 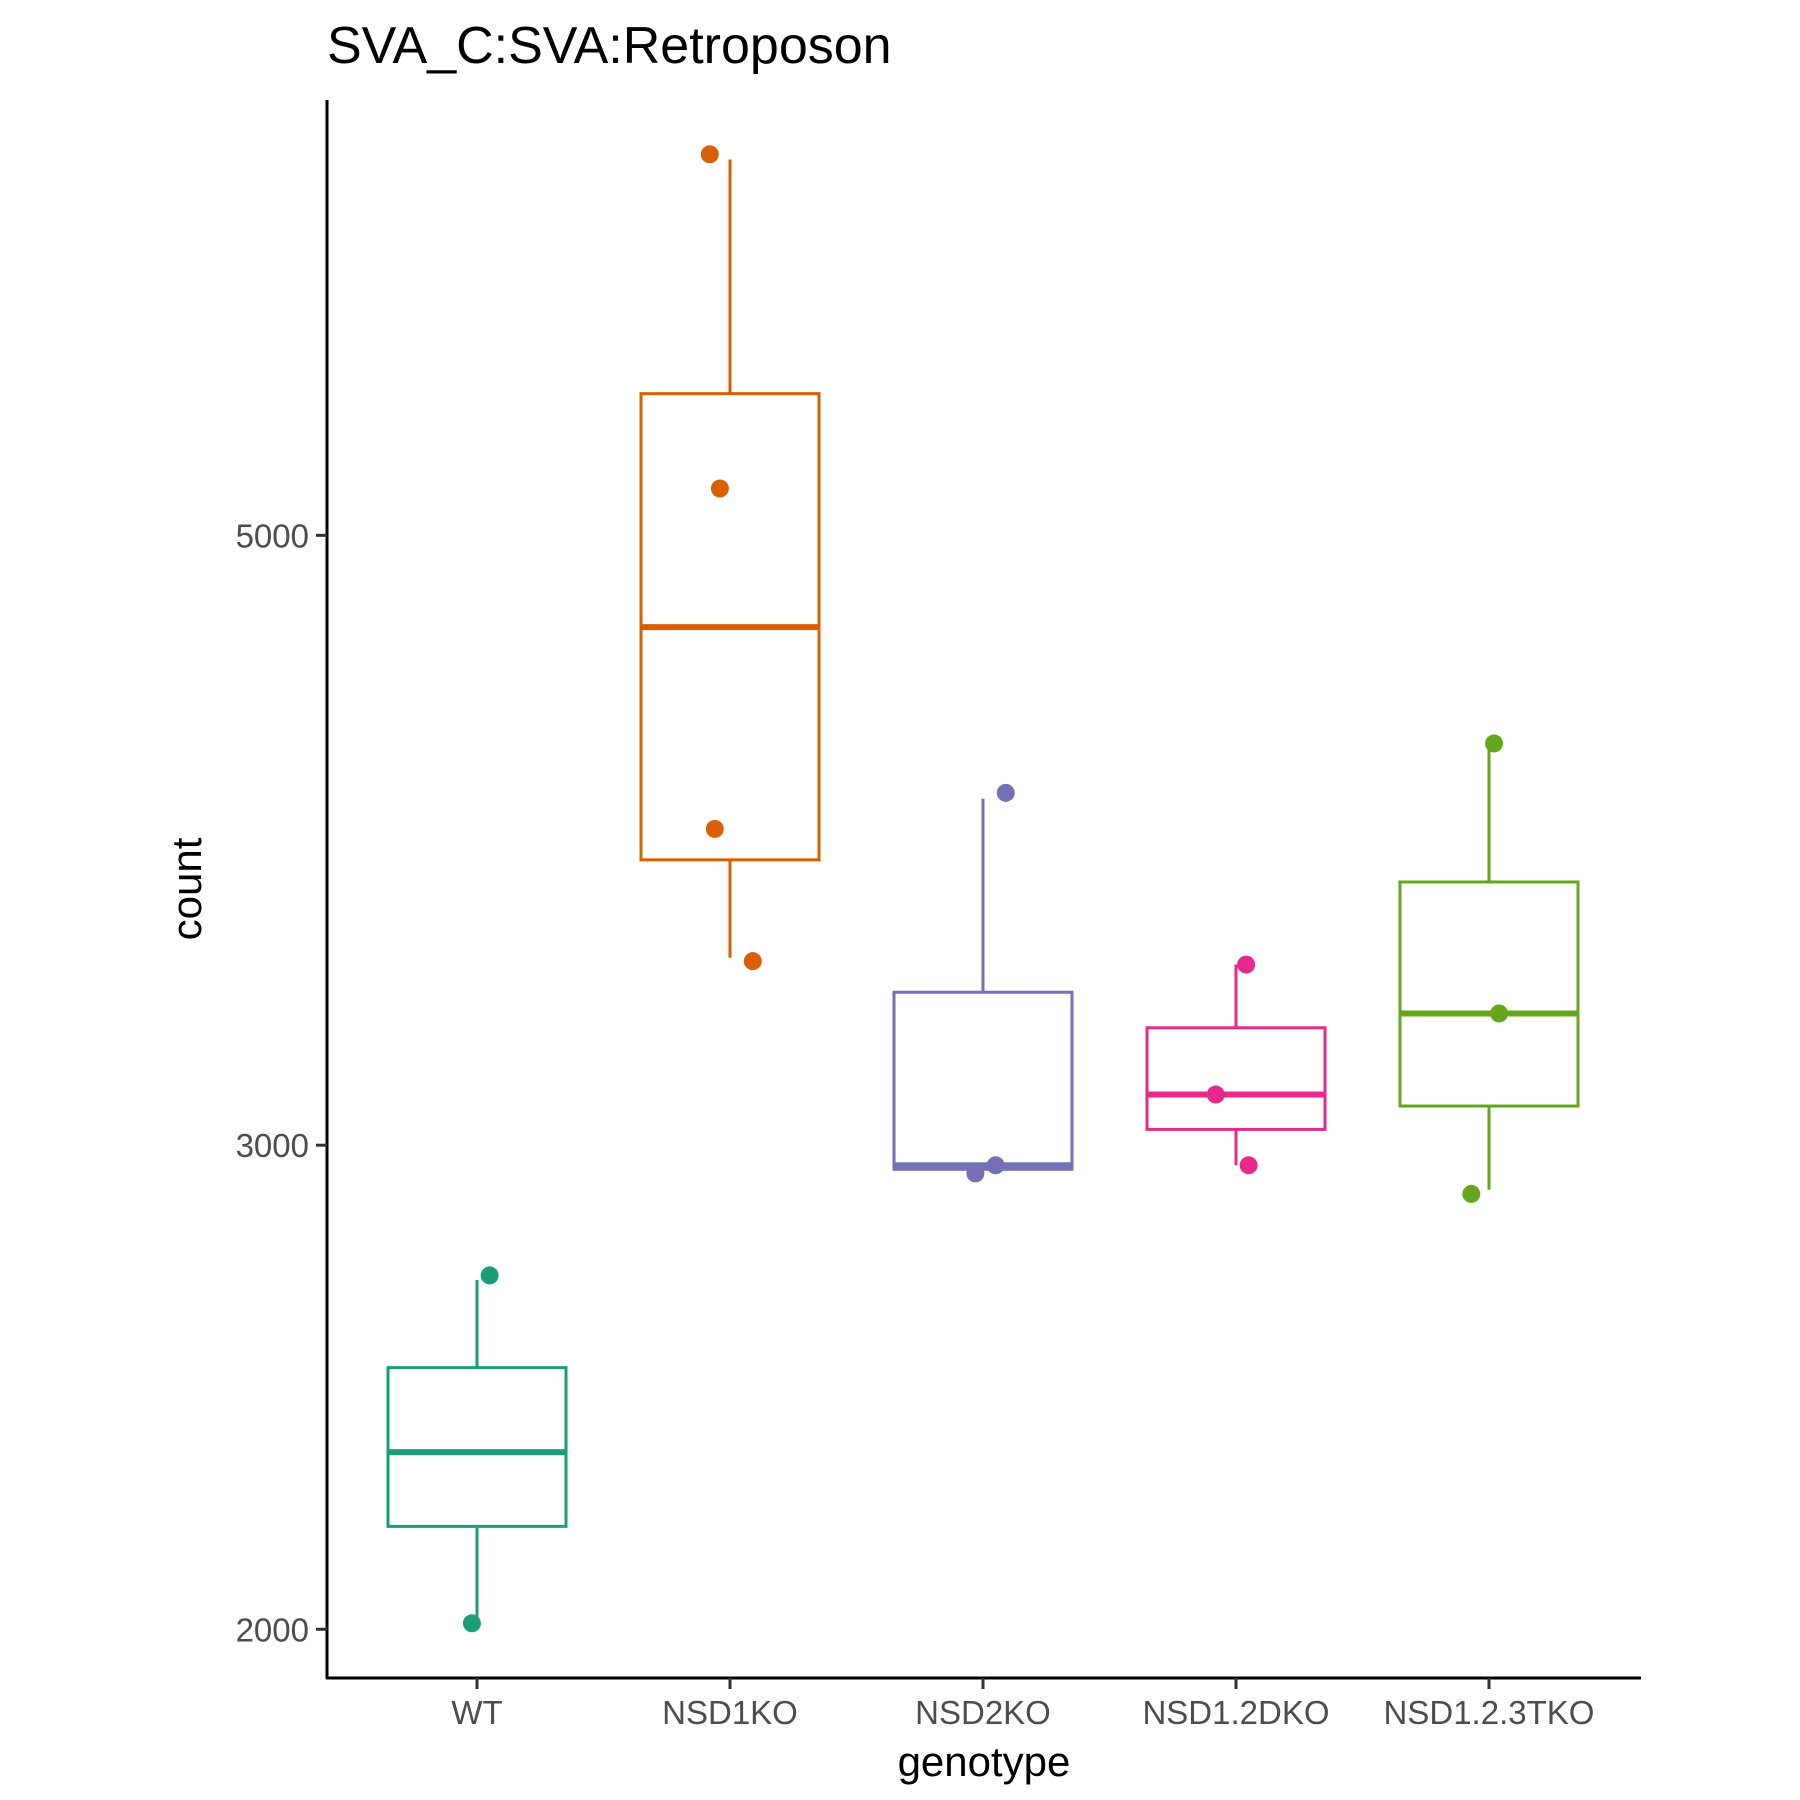 I want to click on data-point-NSD1.2.3TKO-2, so click(x=1499, y=1013).